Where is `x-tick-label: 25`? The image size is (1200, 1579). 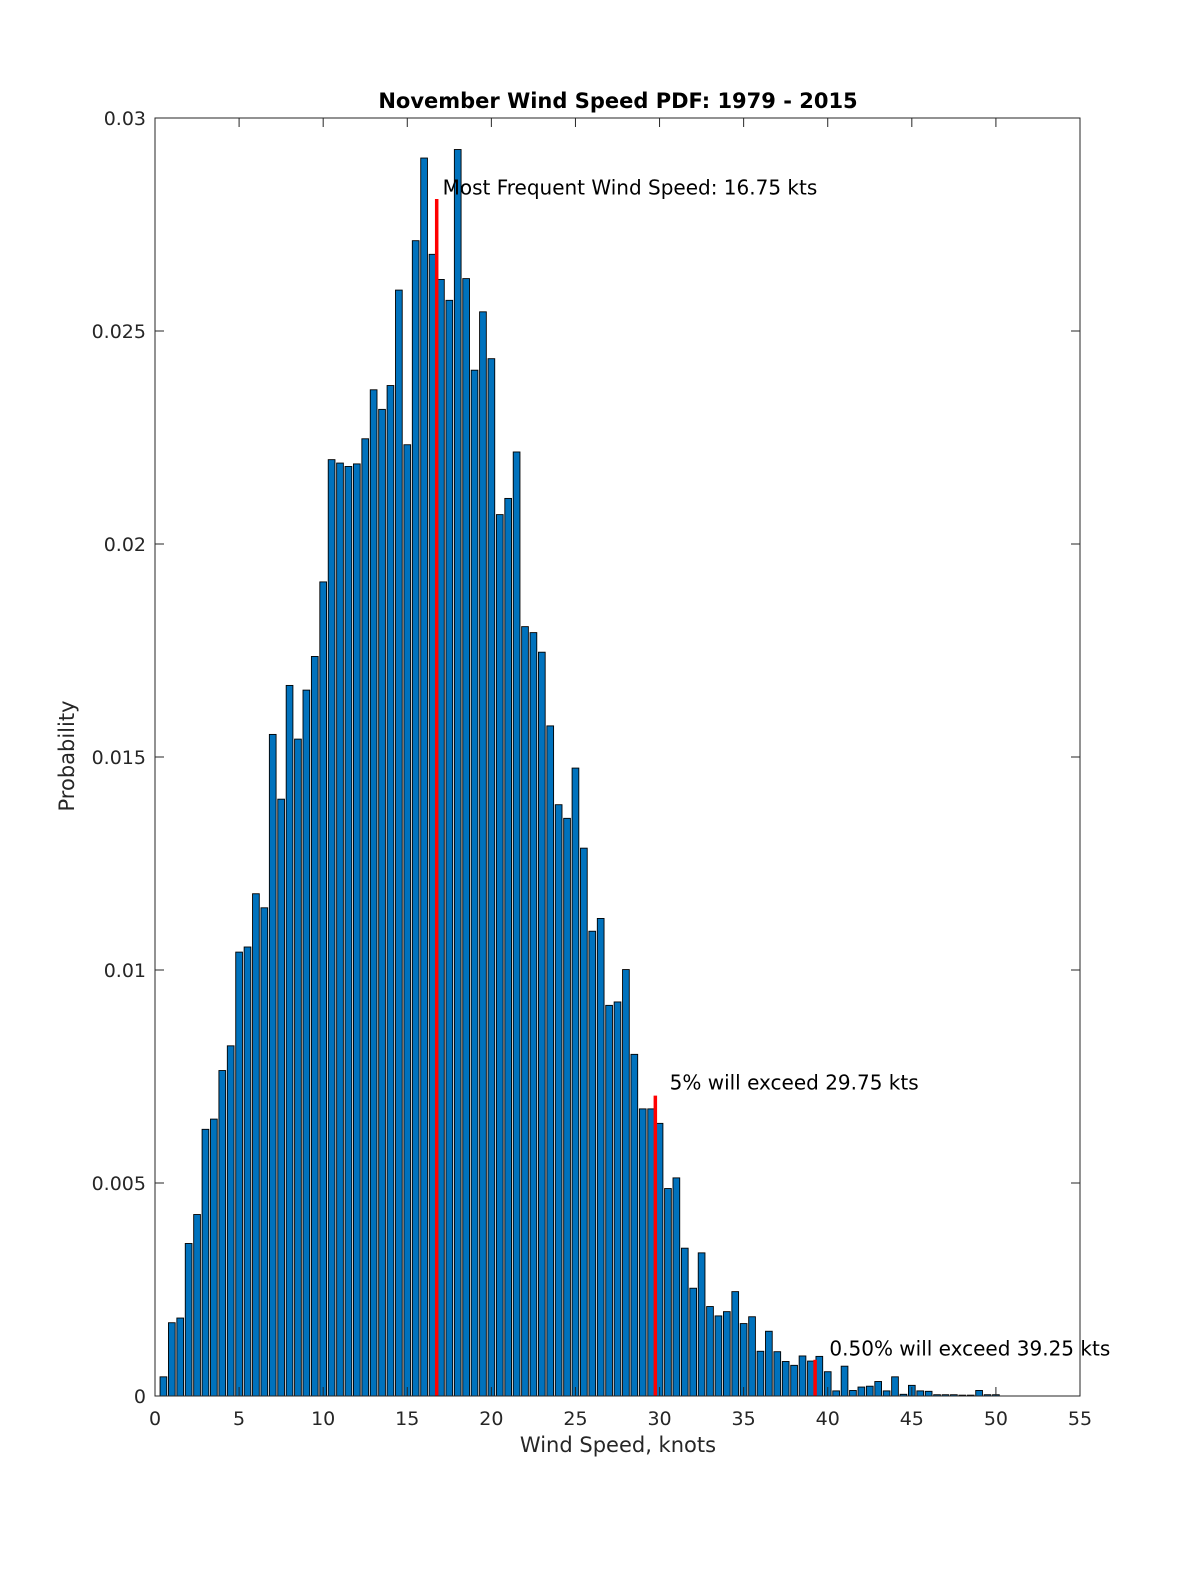 x-tick-label: 25 is located at coordinates (575, 1419).